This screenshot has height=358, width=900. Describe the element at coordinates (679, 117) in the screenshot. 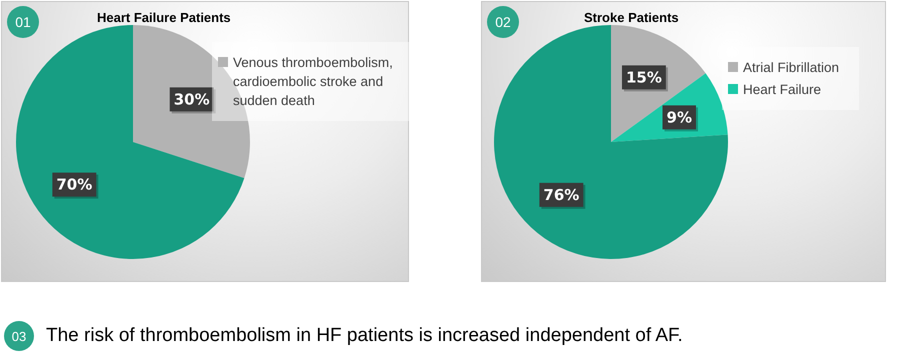

I see `data-label: 9%` at that location.